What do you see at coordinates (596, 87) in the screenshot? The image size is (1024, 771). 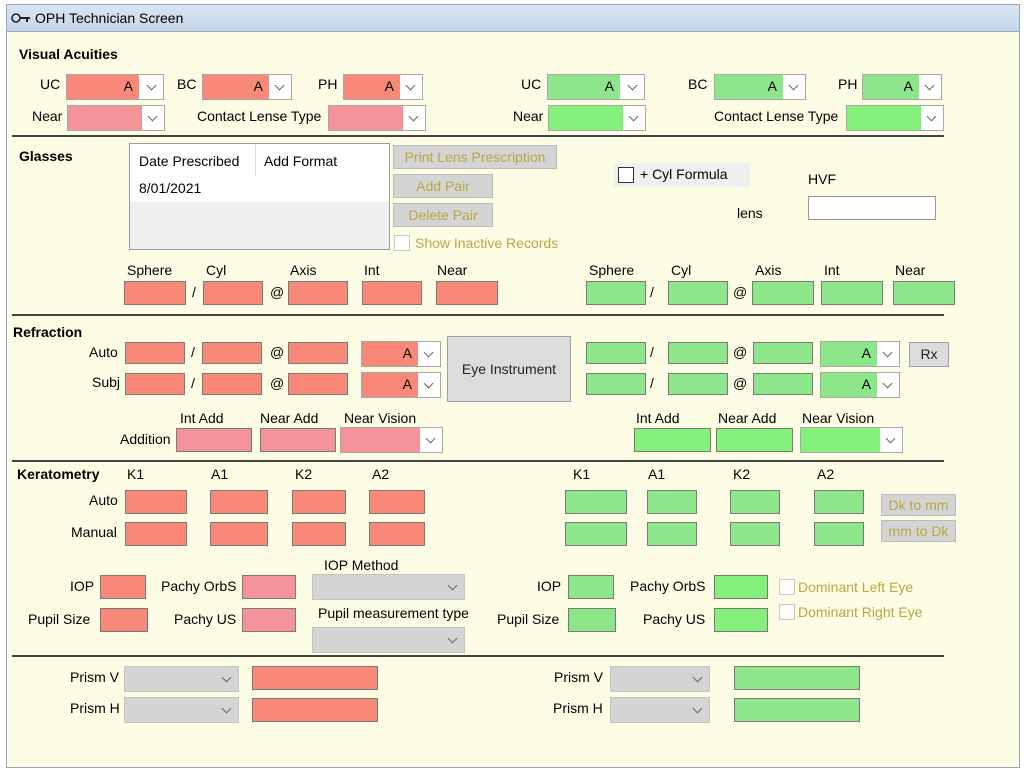 I see `uc-select-left: A` at bounding box center [596, 87].